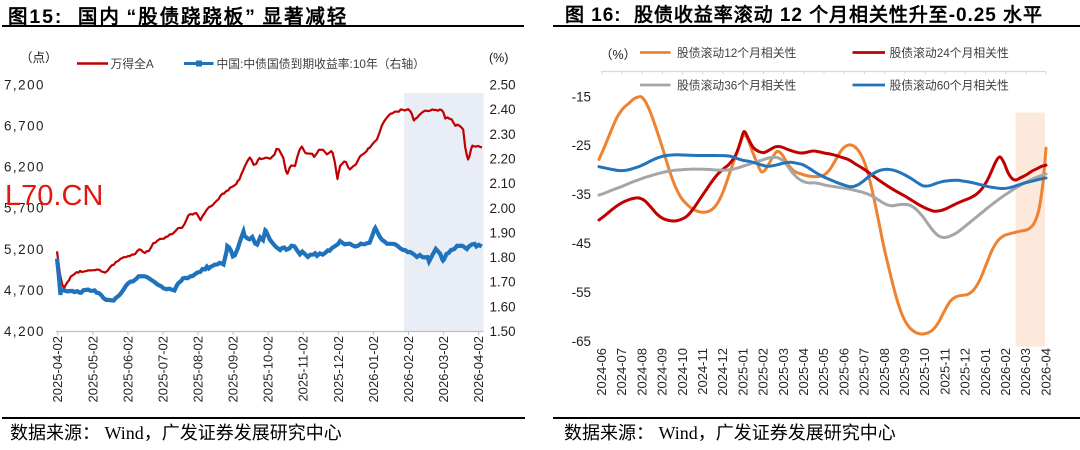  I want to click on svg-text: 2.40, so click(503, 109).